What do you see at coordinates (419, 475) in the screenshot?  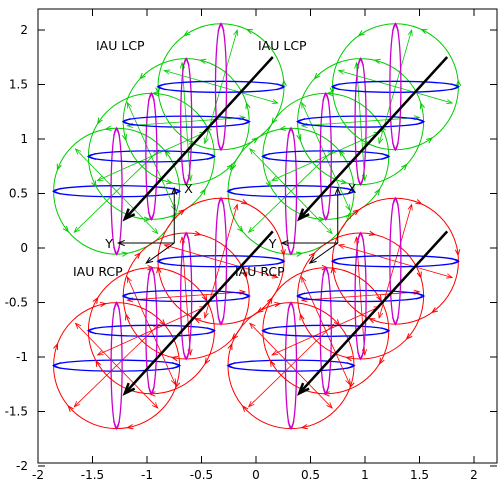 I see `x-tick-label: 1.5` at bounding box center [419, 475].